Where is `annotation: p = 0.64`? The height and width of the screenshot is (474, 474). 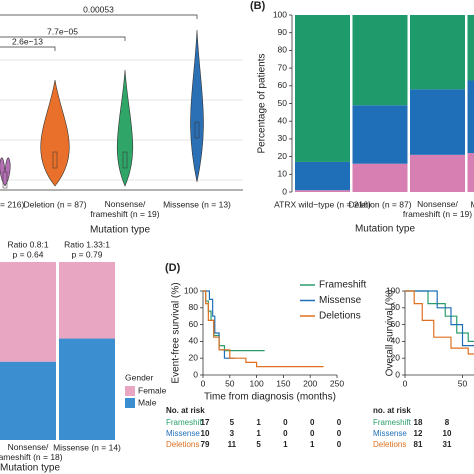 annotation: p = 0.64 is located at coordinates (28, 254).